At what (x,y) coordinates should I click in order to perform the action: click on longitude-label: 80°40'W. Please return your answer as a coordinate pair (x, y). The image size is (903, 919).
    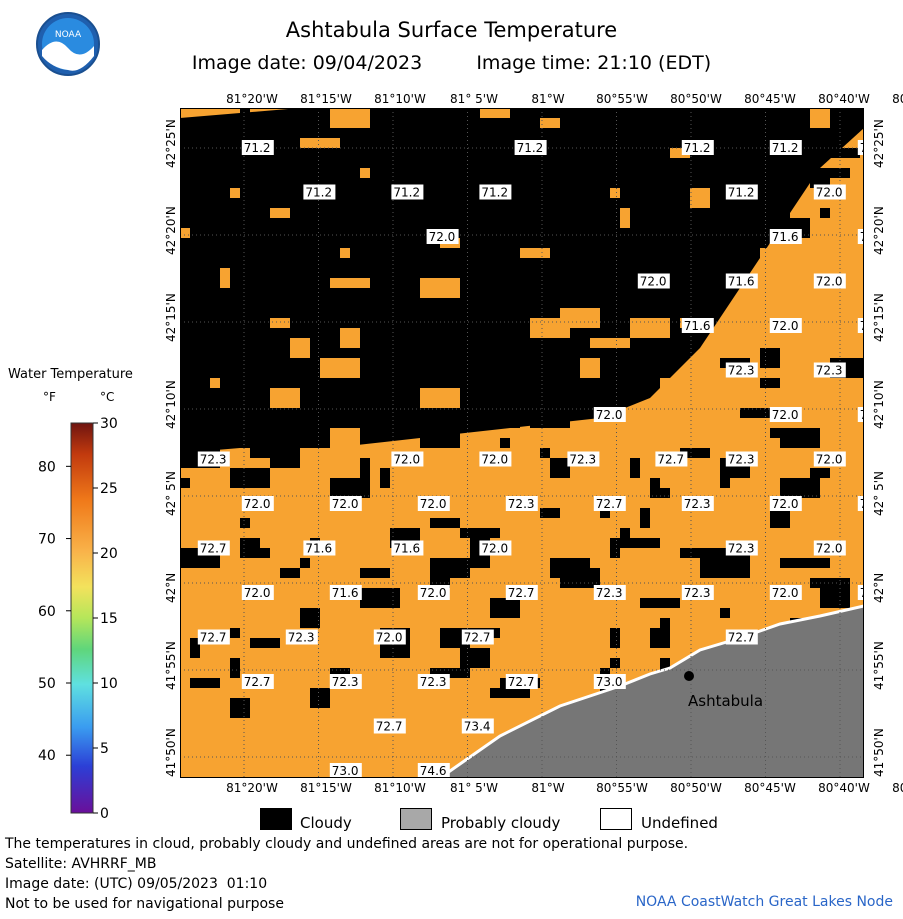
    Looking at the image, I should click on (844, 99).